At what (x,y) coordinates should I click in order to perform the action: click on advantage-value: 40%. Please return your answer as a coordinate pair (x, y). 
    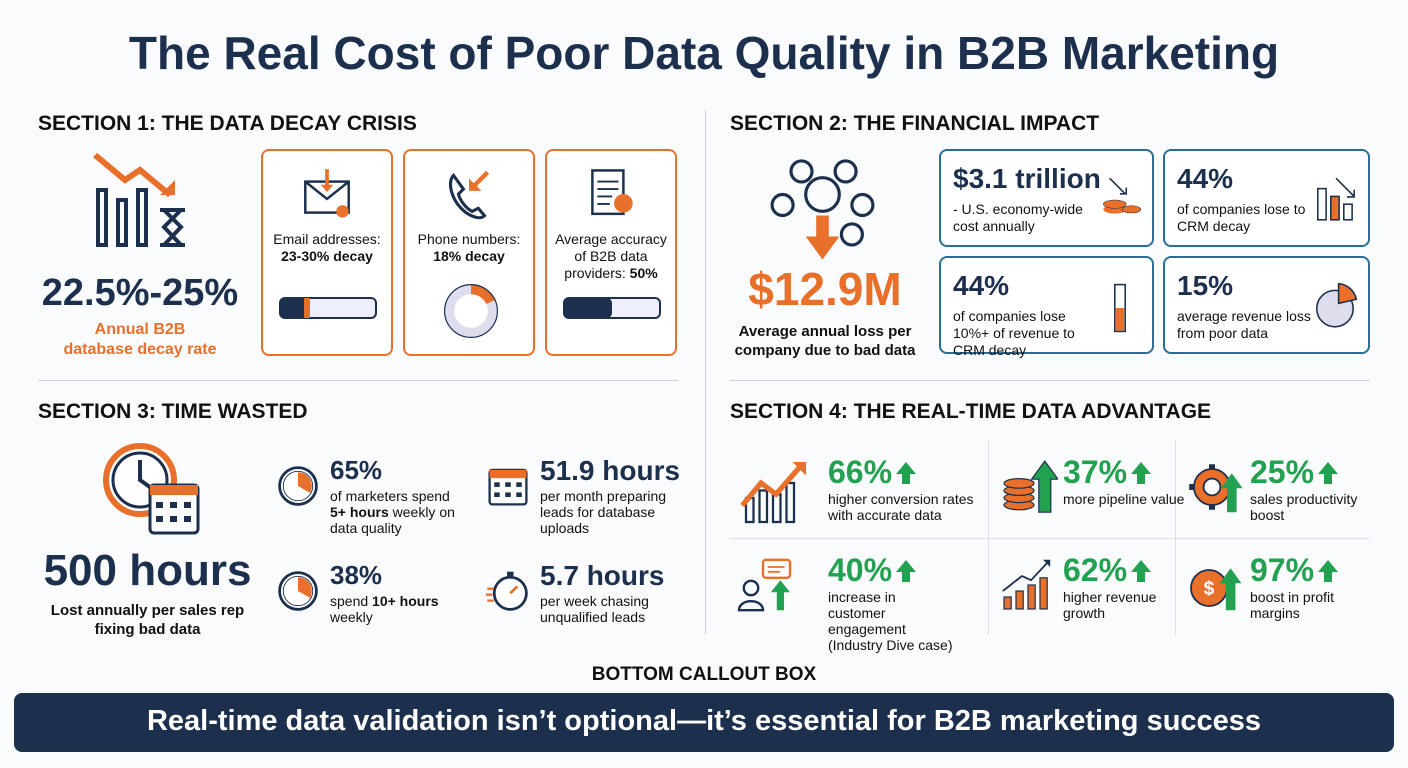
    Looking at the image, I should click on (872, 570).